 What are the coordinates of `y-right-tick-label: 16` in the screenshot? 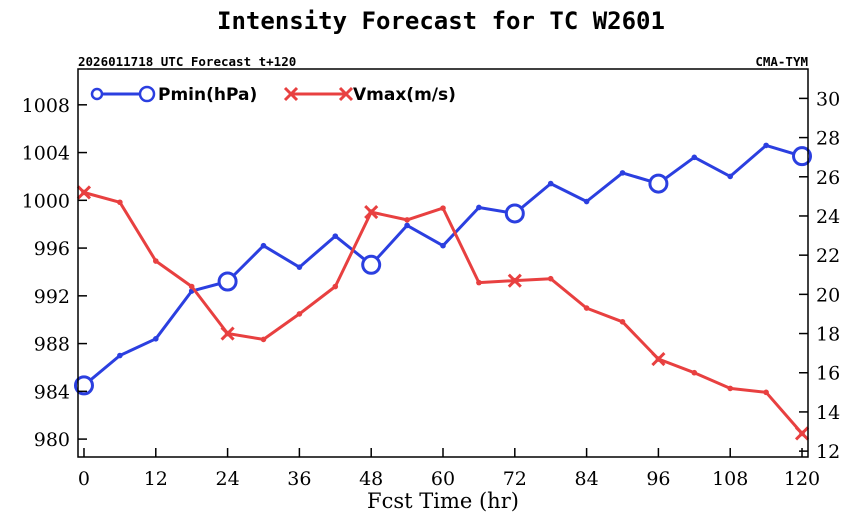 It's located at (828, 374).